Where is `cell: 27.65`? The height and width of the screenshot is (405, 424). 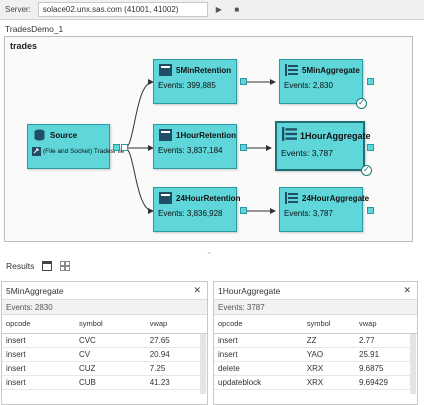 cell: 27.65 is located at coordinates (176, 340).